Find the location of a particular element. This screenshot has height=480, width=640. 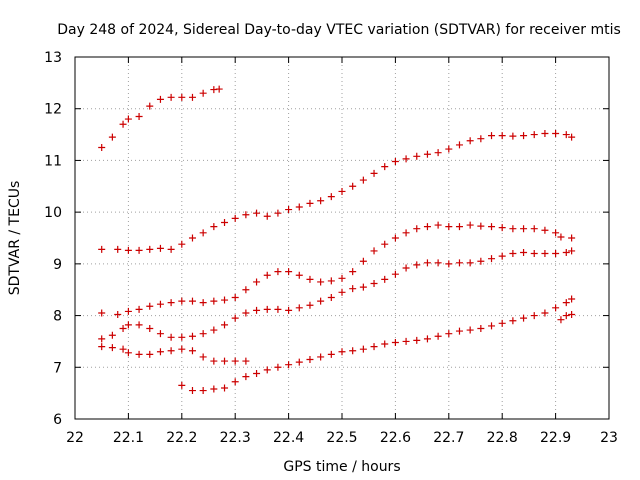

x-tick-label: 22.3 is located at coordinates (235, 438).